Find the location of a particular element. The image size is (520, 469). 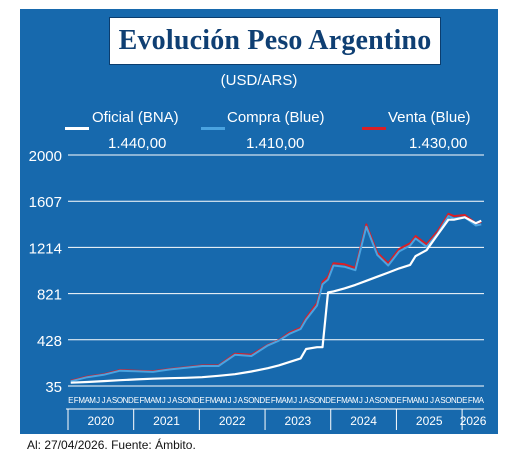

y-tick-label: 35 is located at coordinates (53, 387).